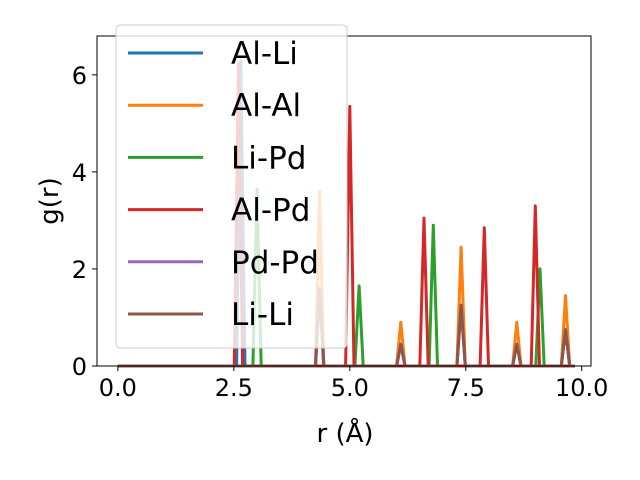 The image size is (640, 480). What do you see at coordinates (275, 263) in the screenshot?
I see `legend-label: Pd-Pd` at bounding box center [275, 263].